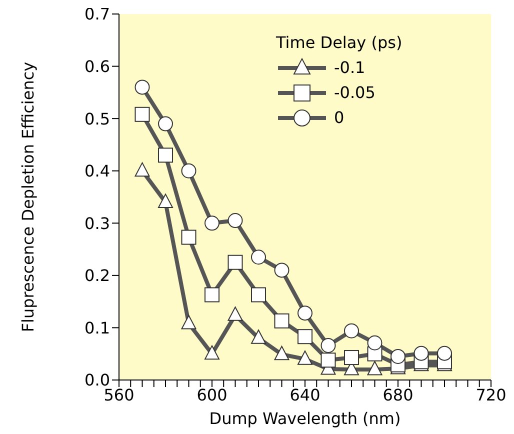 The width and height of the screenshot is (514, 434). I want to click on legend-label: -0.1, so click(350, 68).